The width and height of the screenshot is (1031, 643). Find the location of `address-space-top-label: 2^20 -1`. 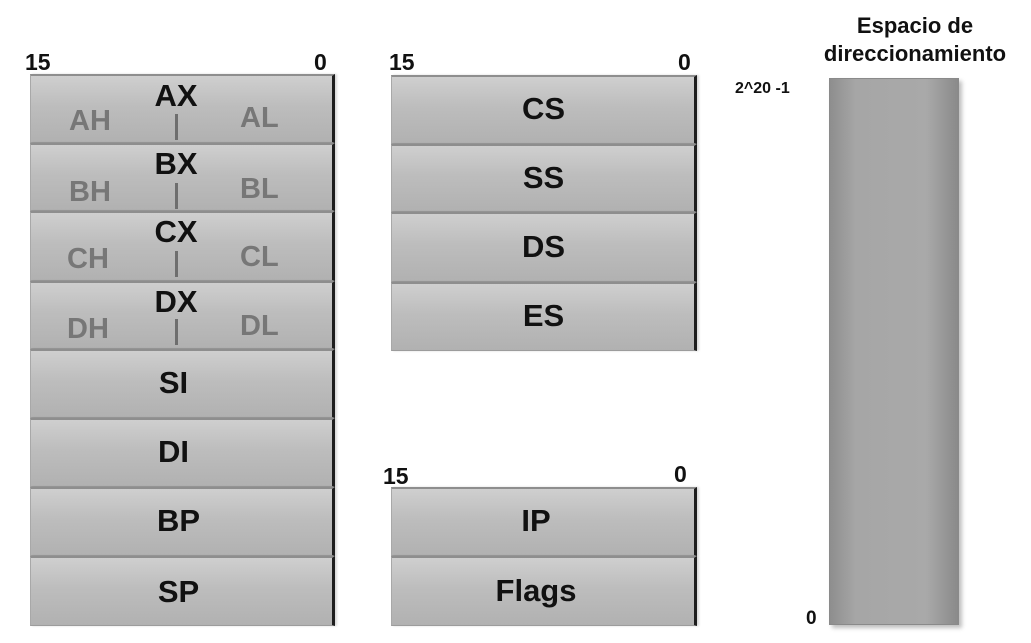

address-space-top-label: 2^20 -1 is located at coordinates (762, 88).